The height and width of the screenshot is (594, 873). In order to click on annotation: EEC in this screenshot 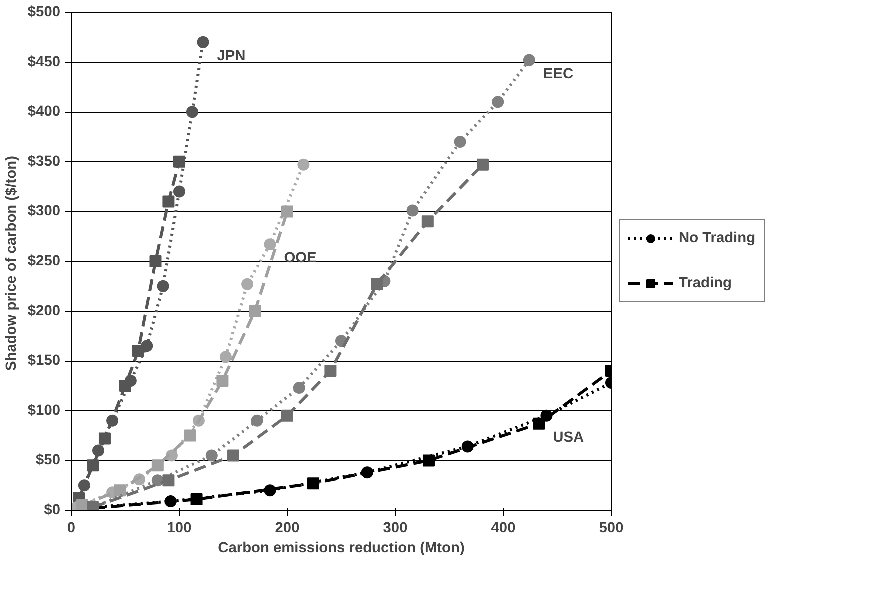, I will do `click(558, 74)`.